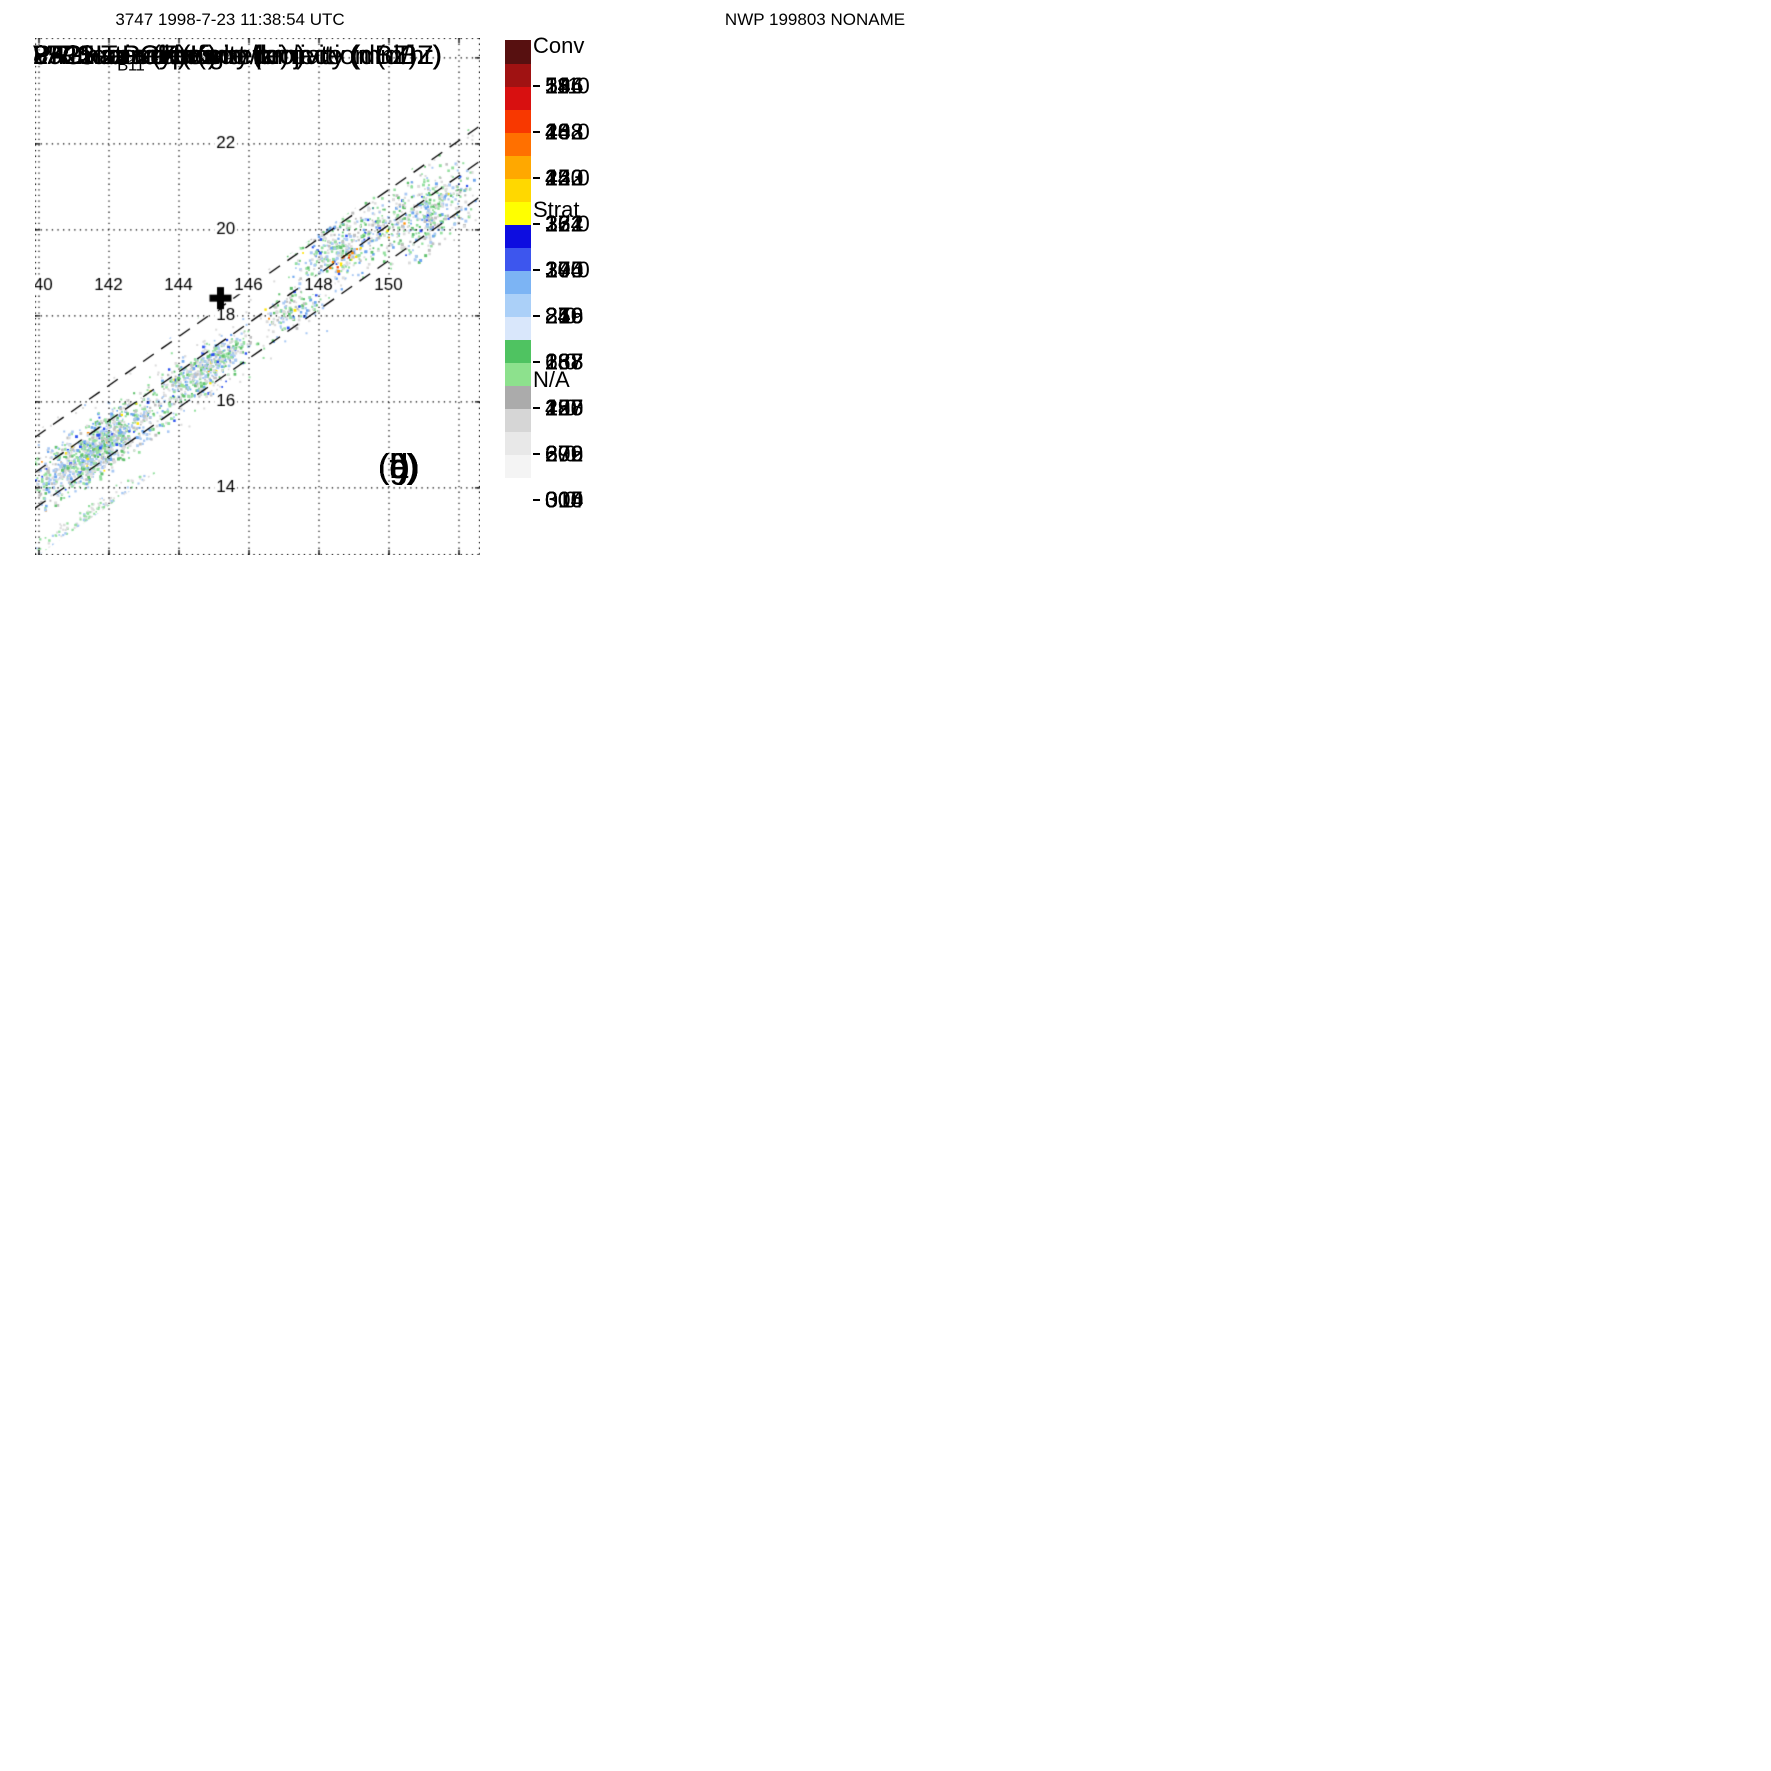 This screenshot has width=1771, height=1771. What do you see at coordinates (131, 65) in the screenshot?
I see `title-subscript: B11` at bounding box center [131, 65].